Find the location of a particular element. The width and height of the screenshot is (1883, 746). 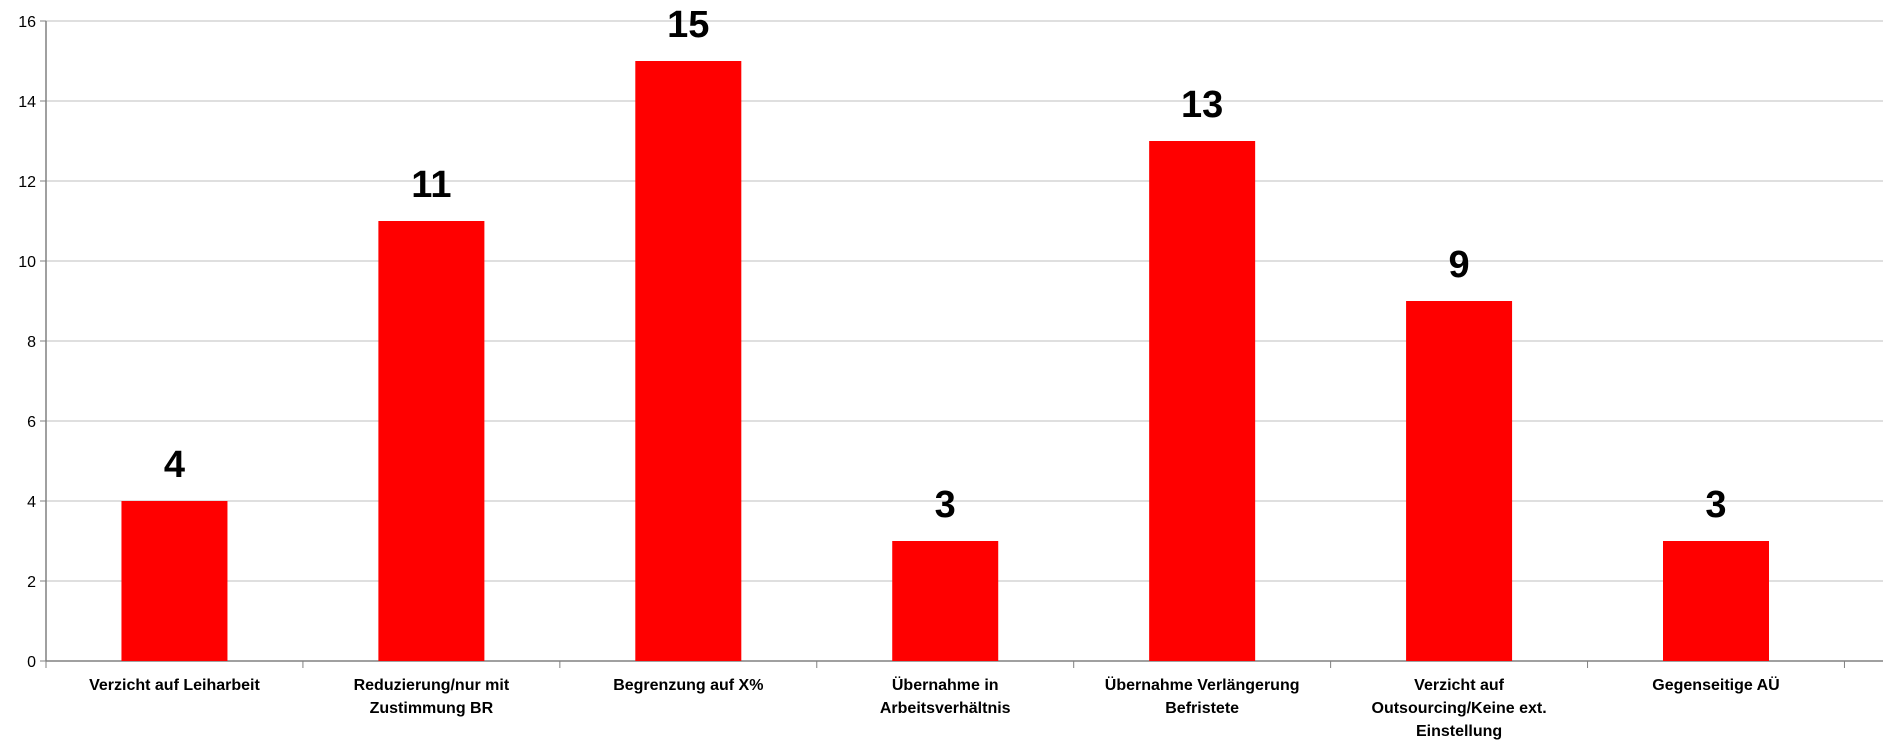

x-category-label: Übernahme Verlängerung is located at coordinates (1202, 684).